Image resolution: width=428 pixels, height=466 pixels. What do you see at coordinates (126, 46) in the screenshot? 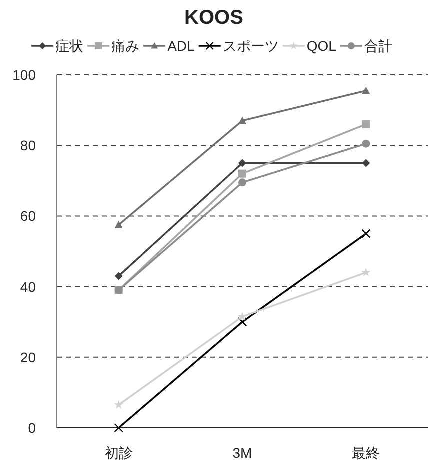
I see `legend-label: 痛み` at bounding box center [126, 46].